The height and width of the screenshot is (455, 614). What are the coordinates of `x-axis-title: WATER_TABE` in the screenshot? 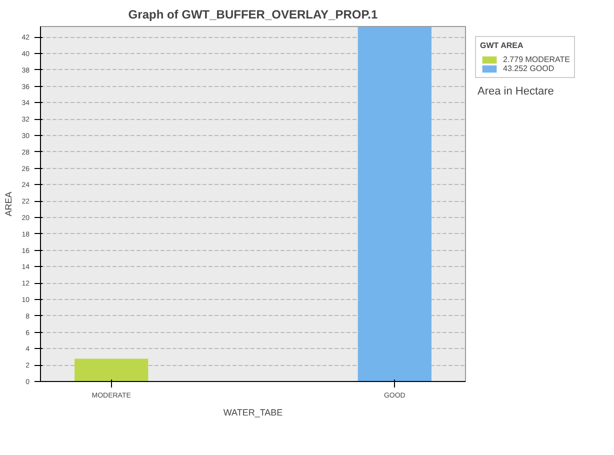 It's located at (253, 413).